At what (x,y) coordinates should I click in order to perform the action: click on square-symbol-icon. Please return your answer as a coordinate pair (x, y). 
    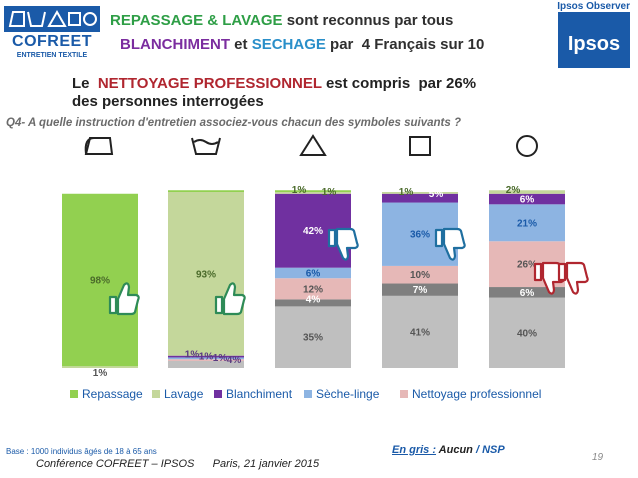
    Looking at the image, I should click on (420, 146).